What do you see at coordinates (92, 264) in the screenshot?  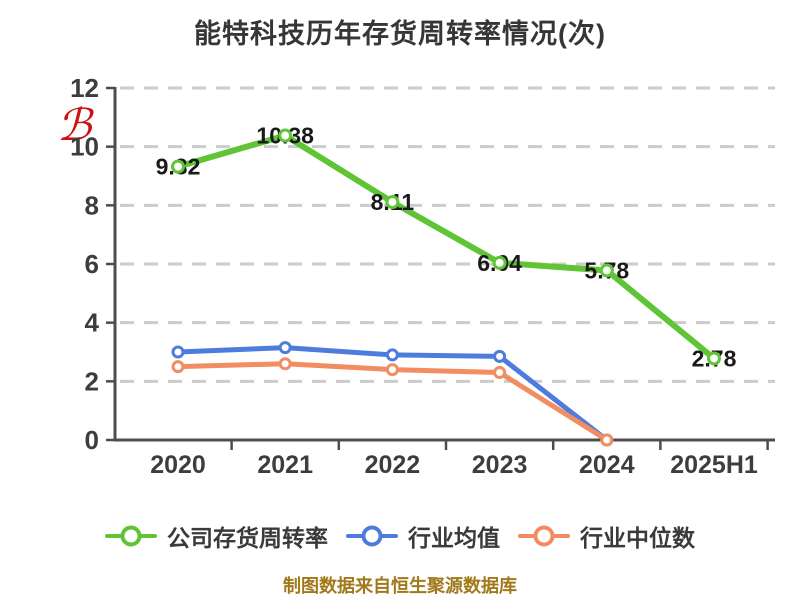 I see `y-tick-label: 6` at bounding box center [92, 264].